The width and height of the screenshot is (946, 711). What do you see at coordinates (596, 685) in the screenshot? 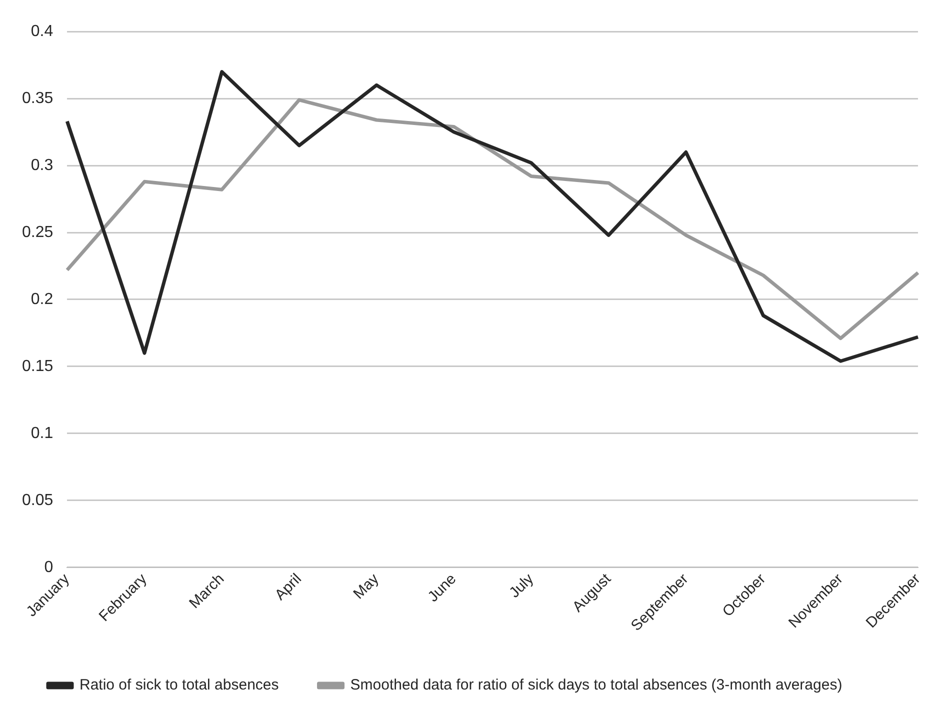
I see `legend-label: Smoothed data for ratio of sick days to total absences (3-month averages)` at bounding box center [596, 685].